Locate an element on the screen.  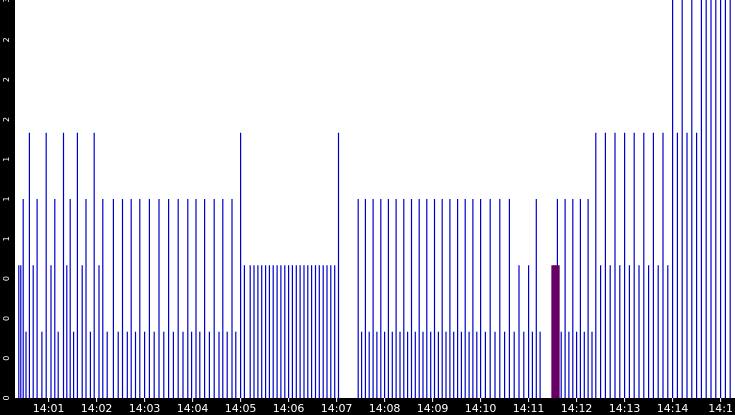
x-tick-label: 14:03 is located at coordinates (145, 408).